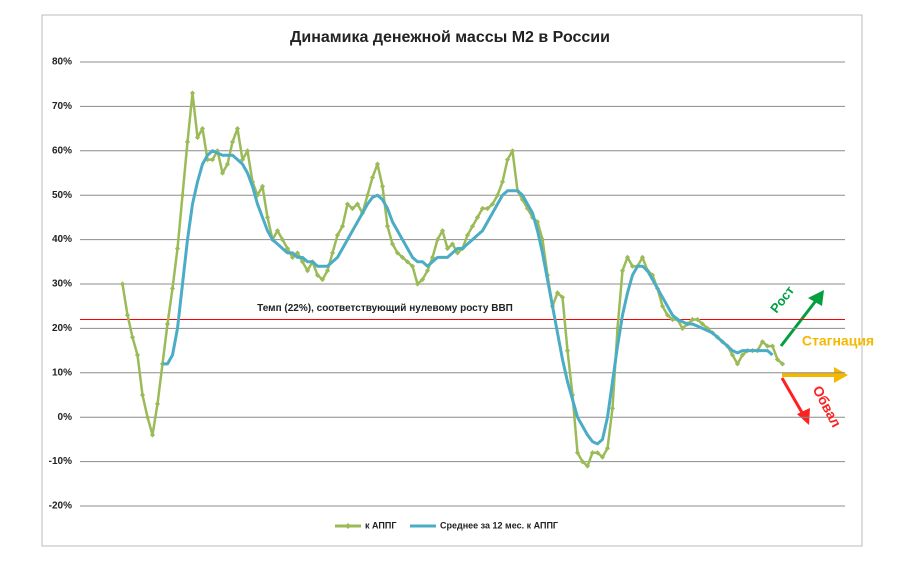 Image resolution: width=912 pixels, height=562 pixels. What do you see at coordinates (62, 239) in the screenshot?
I see `y-tick-label: 40%` at bounding box center [62, 239].